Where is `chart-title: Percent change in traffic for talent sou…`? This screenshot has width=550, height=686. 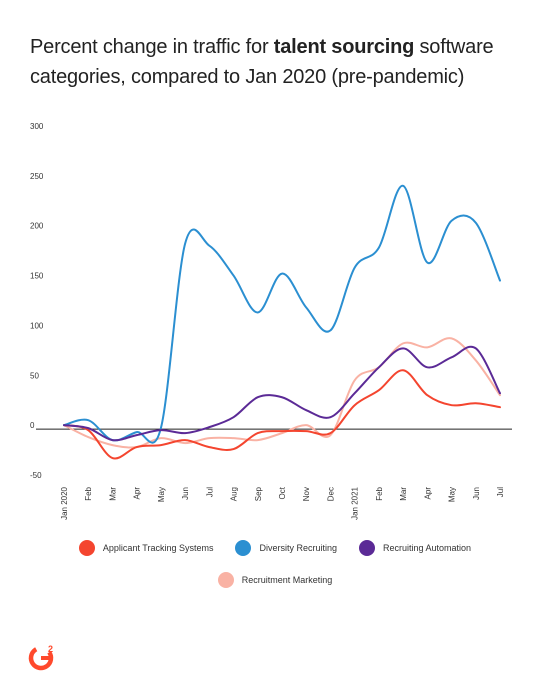 chart-title: Percent change in traffic for talent sou… is located at coordinates (280, 62).